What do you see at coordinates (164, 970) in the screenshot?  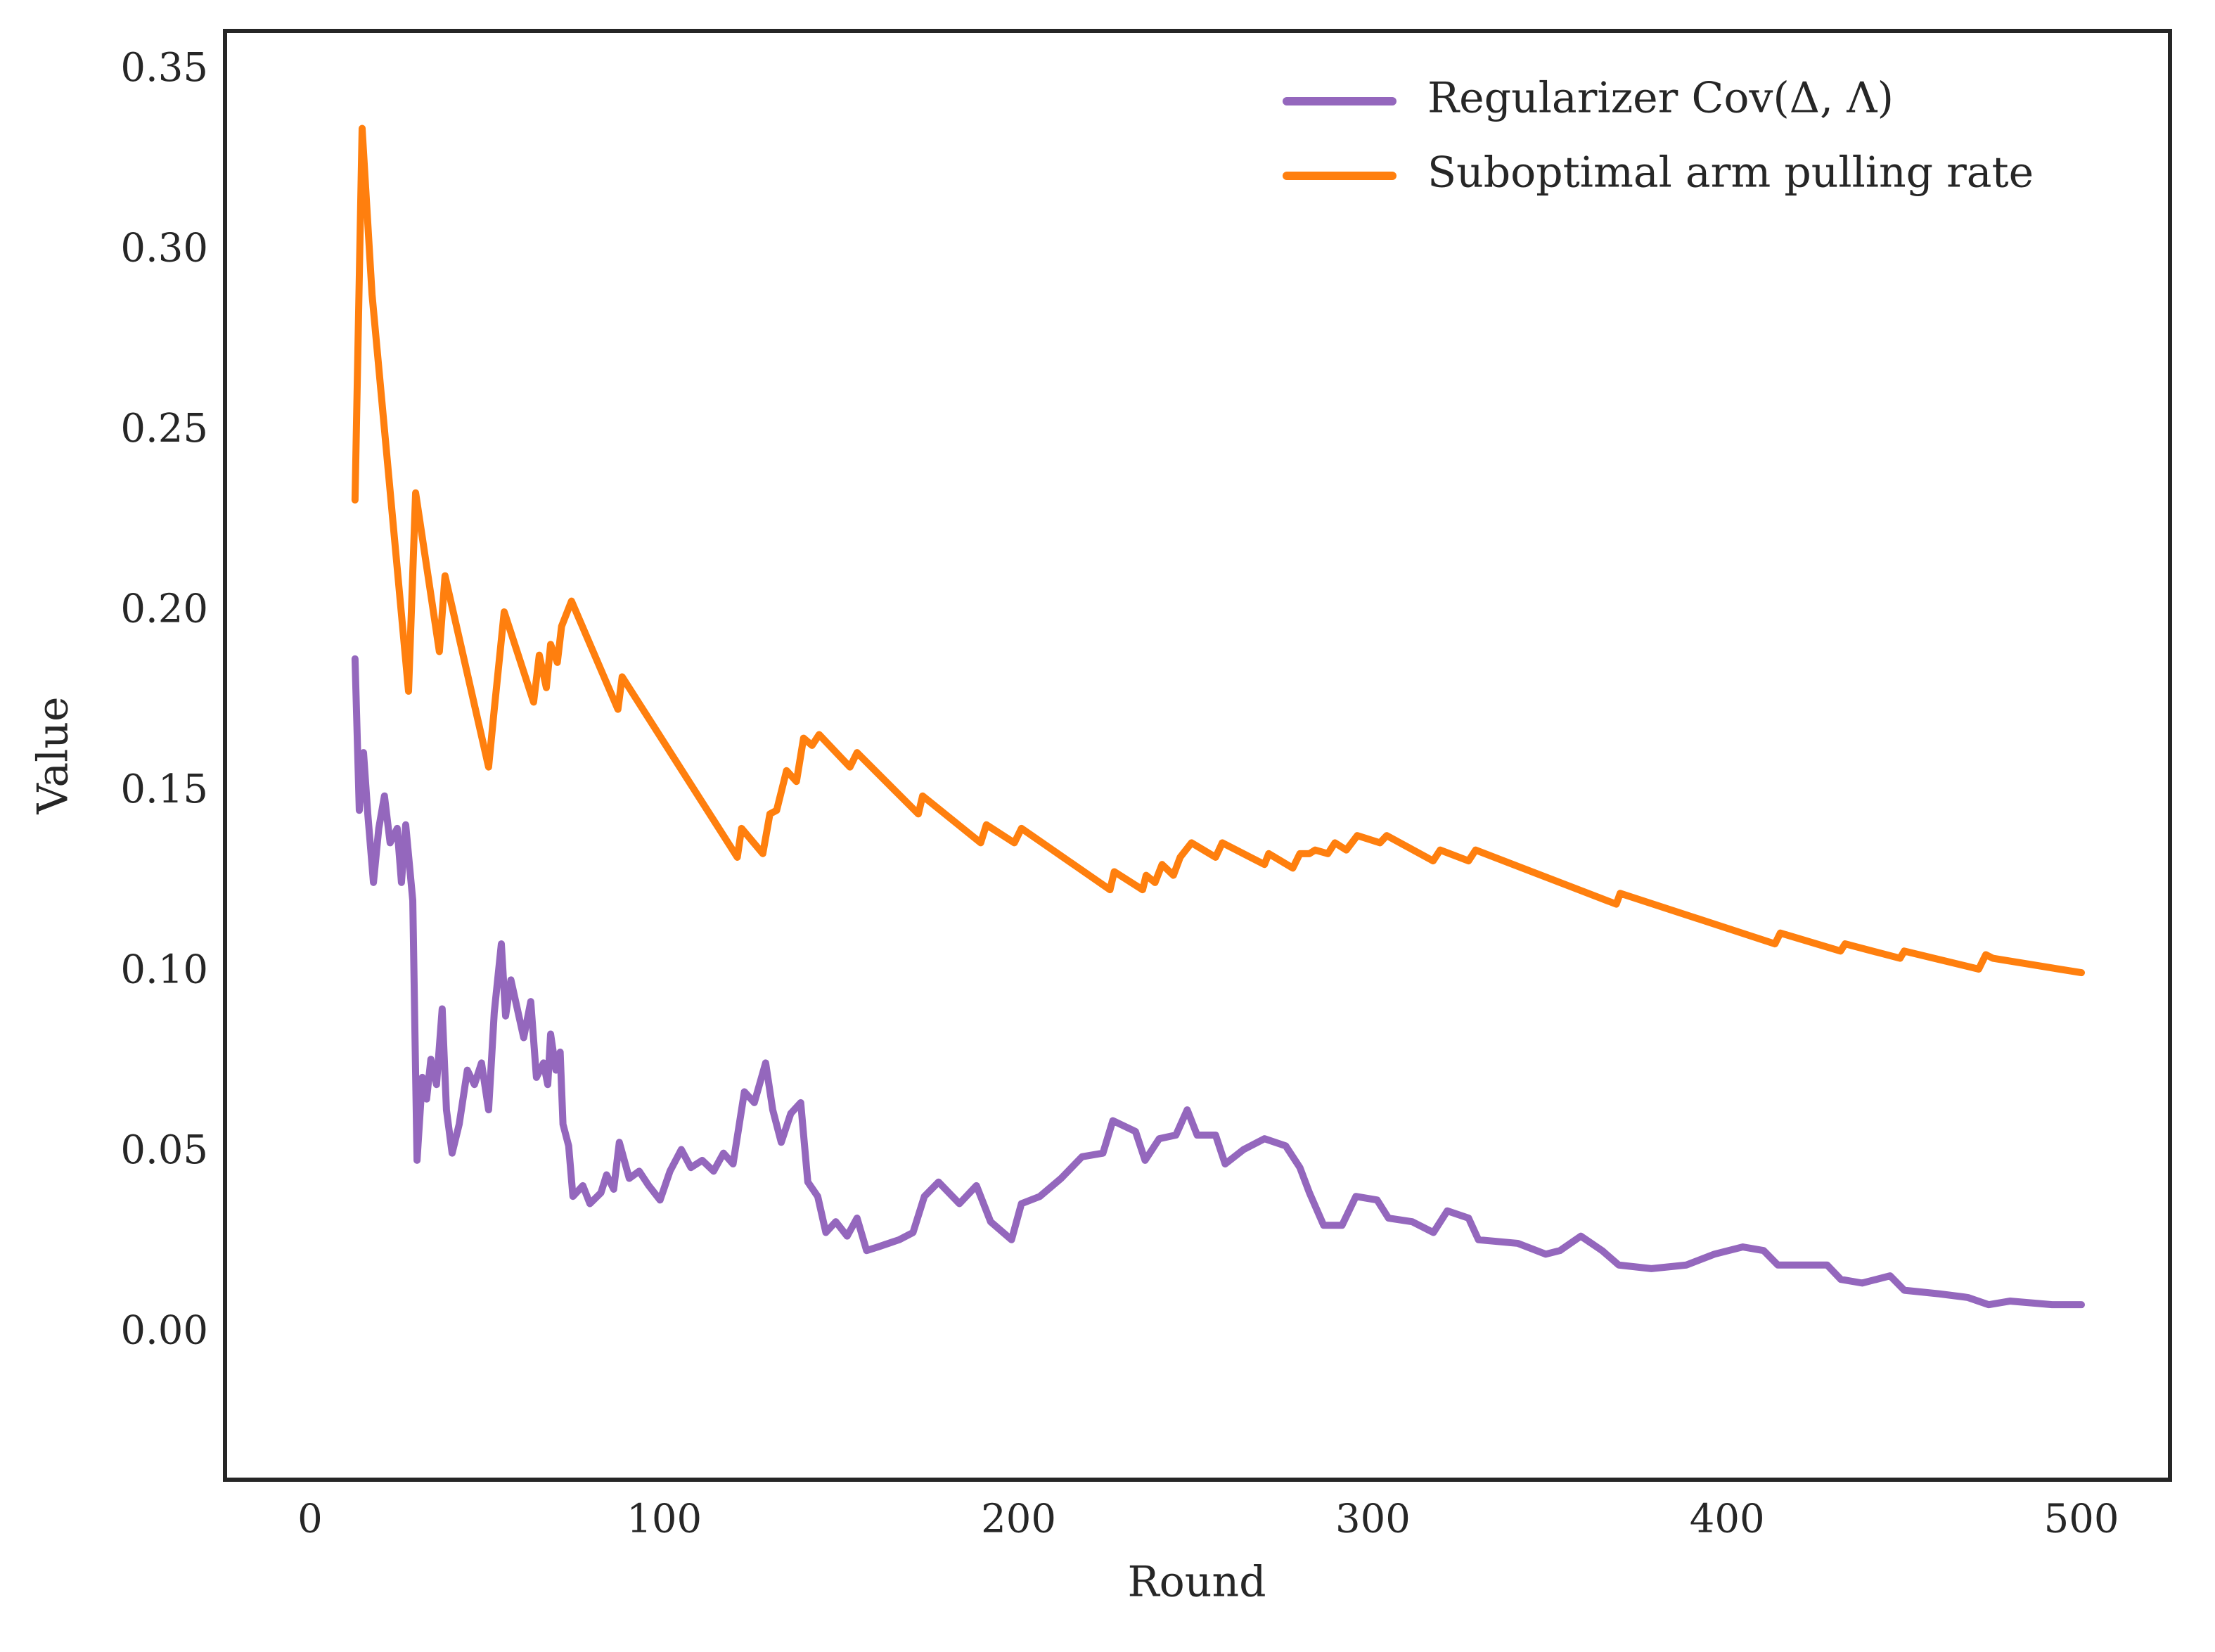 I see `y-tick-label: 0.10` at bounding box center [164, 970].